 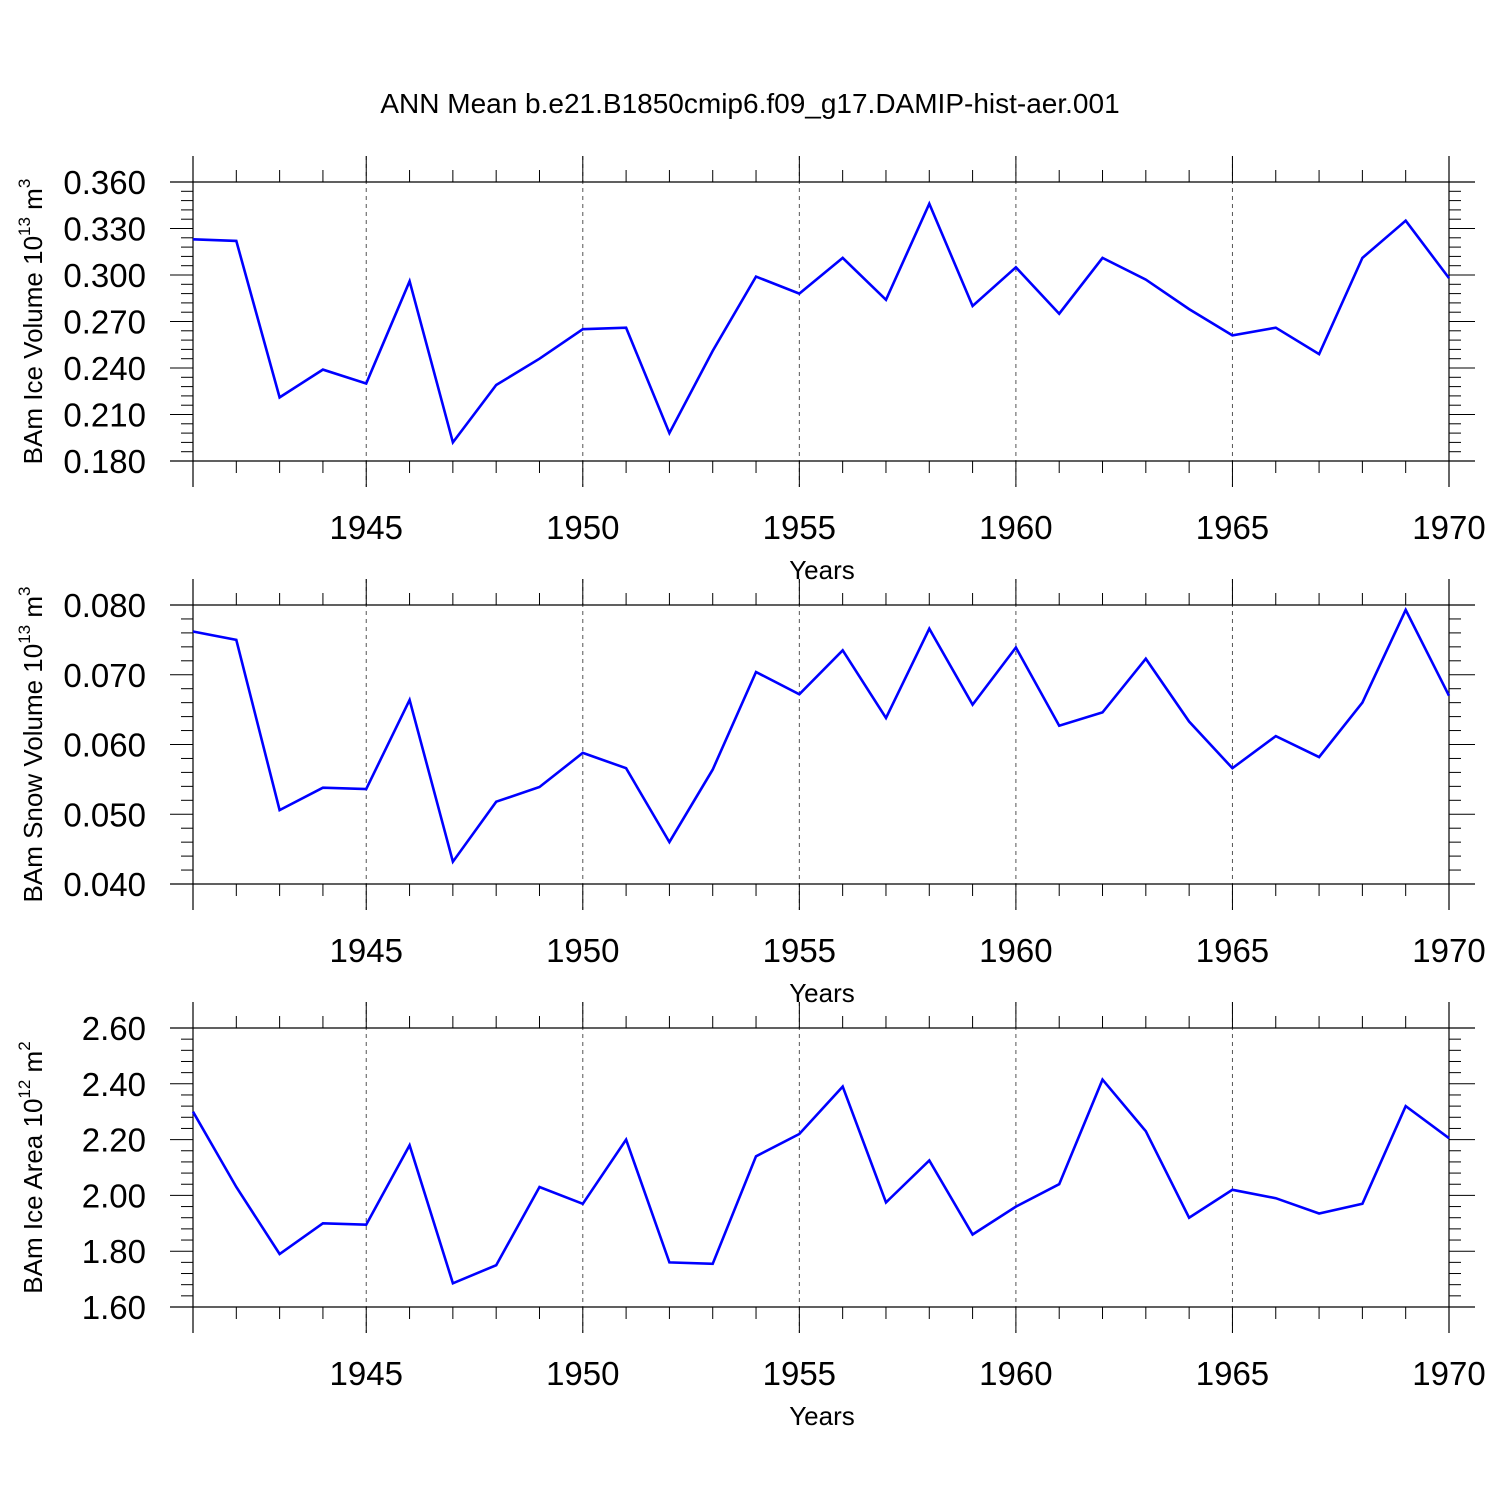 I want to click on y-tick-label: 0.330, so click(x=104, y=229).